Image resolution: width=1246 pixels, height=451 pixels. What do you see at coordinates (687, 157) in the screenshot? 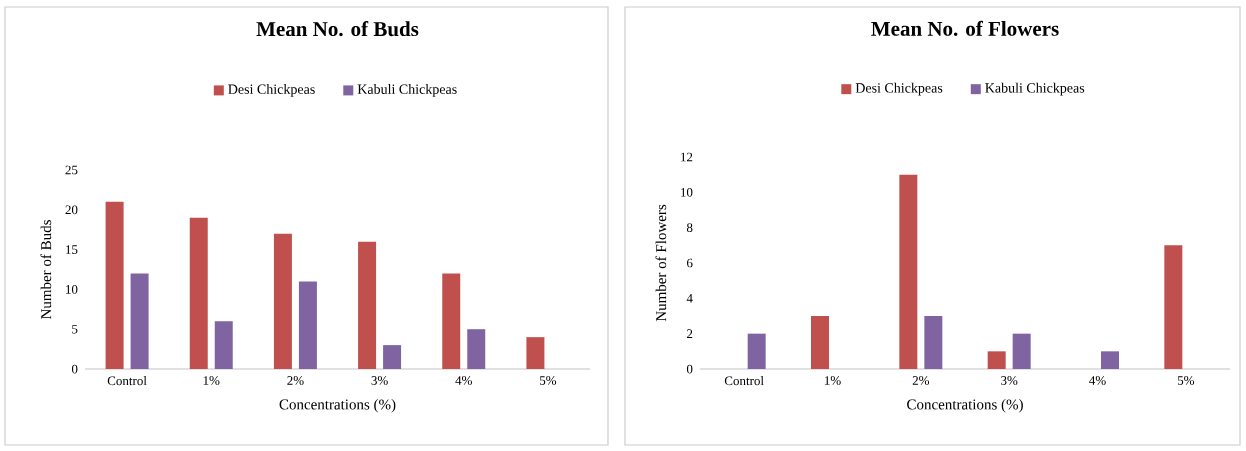
I see `y-tick-label: 12` at bounding box center [687, 157].